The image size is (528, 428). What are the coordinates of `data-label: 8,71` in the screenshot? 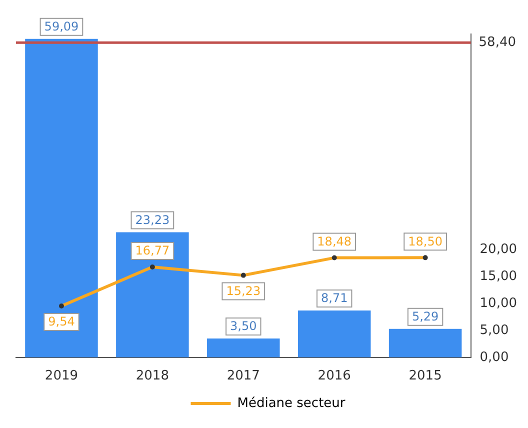 It's located at (334, 298).